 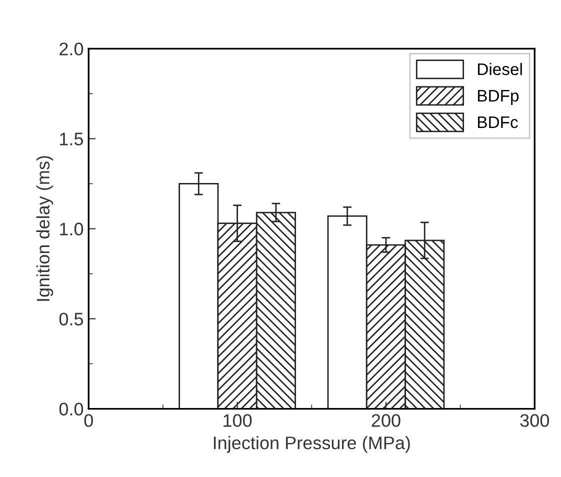 What do you see at coordinates (88, 420) in the screenshot?
I see `x-tick-label: 0` at bounding box center [88, 420].